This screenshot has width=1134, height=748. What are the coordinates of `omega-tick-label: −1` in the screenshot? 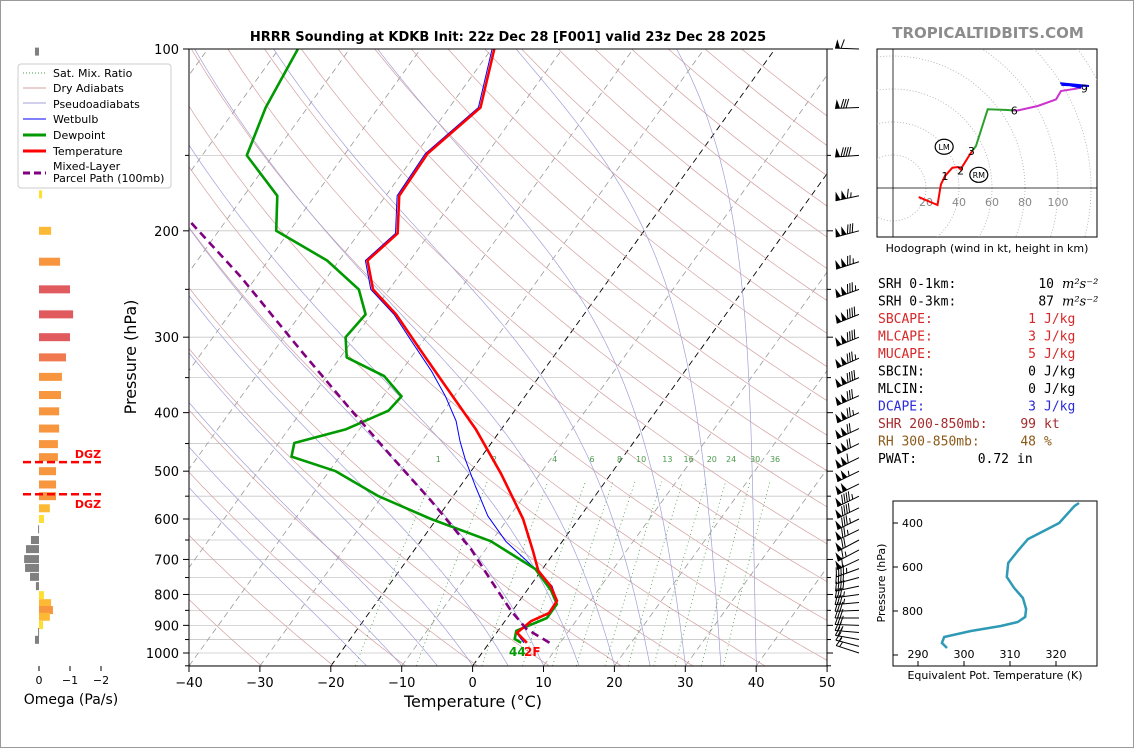 It's located at (70, 680).